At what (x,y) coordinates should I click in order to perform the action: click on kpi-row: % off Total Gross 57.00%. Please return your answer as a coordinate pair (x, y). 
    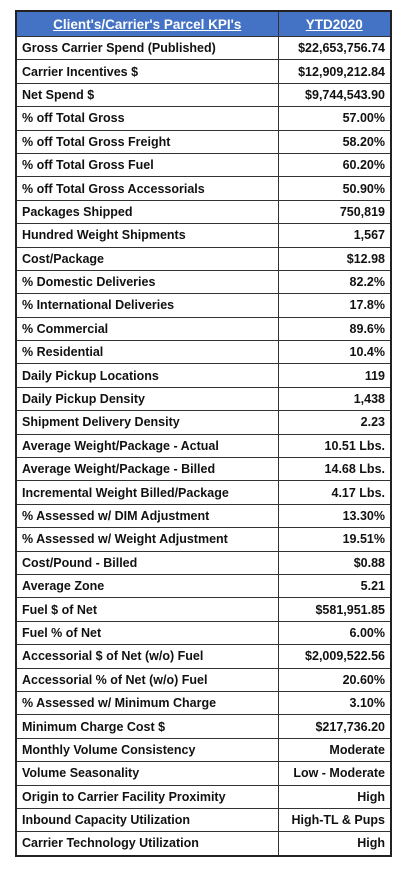
    Looking at the image, I should click on (203, 118).